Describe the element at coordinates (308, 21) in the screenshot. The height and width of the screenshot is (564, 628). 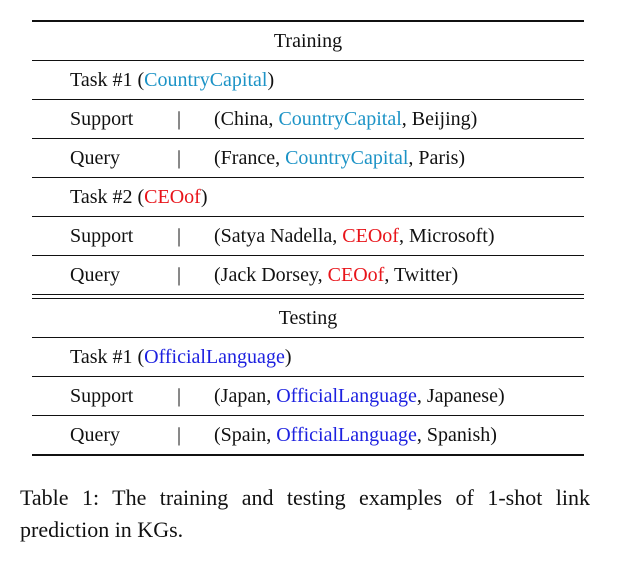
I see `top-rule` at that location.